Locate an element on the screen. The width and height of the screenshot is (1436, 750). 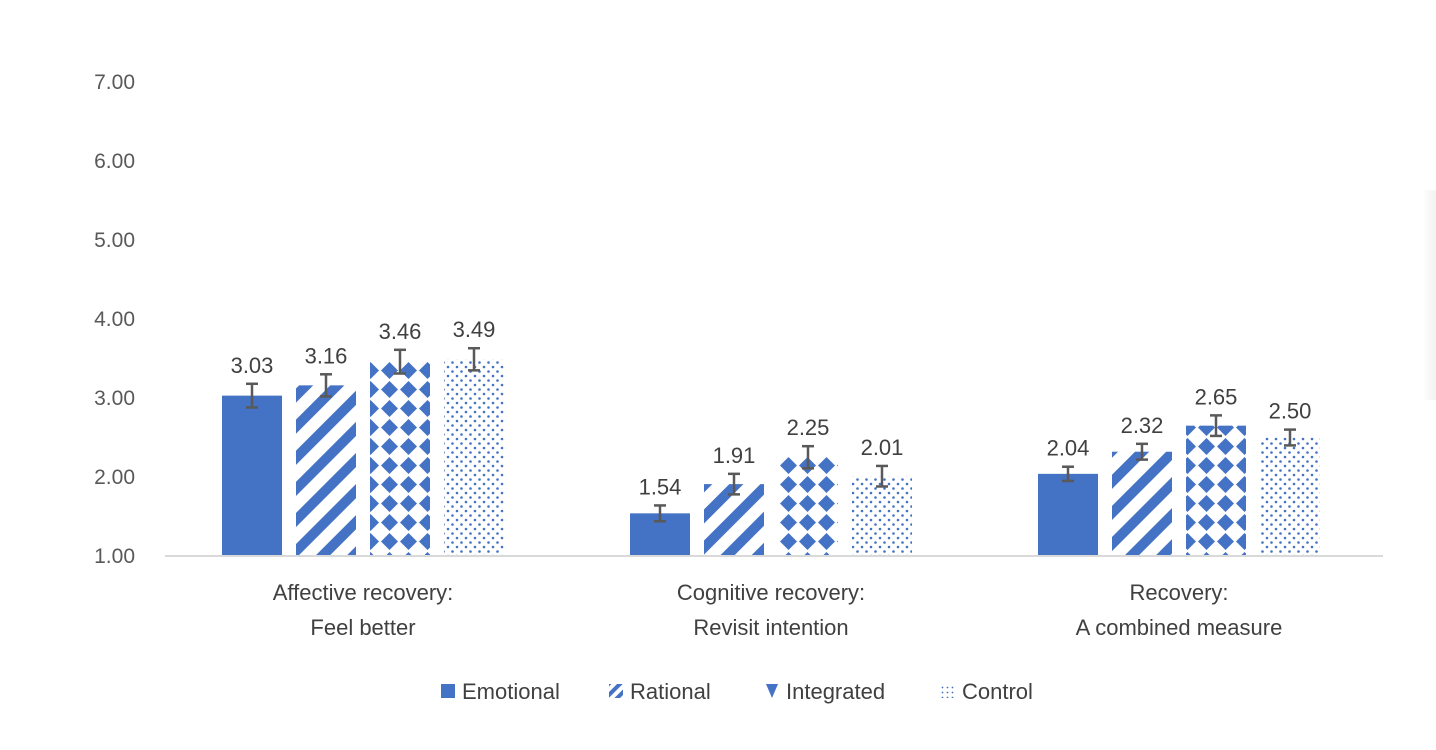
category-label-1: Feel better is located at coordinates (362, 627).